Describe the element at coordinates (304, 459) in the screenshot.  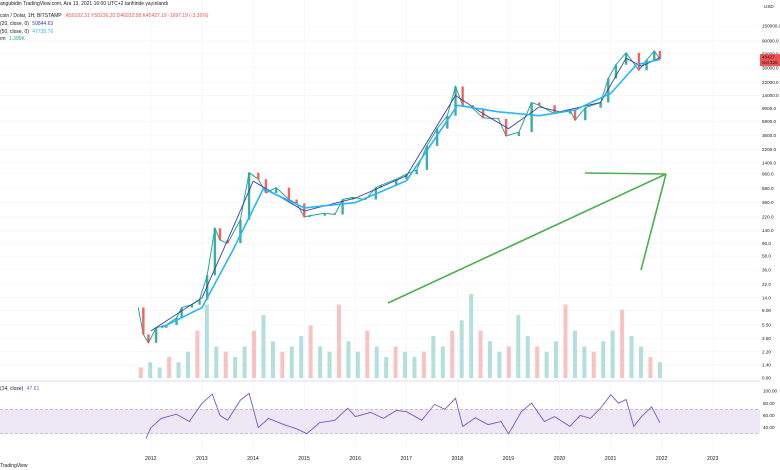
I see `time-tick-label: 2015` at that location.